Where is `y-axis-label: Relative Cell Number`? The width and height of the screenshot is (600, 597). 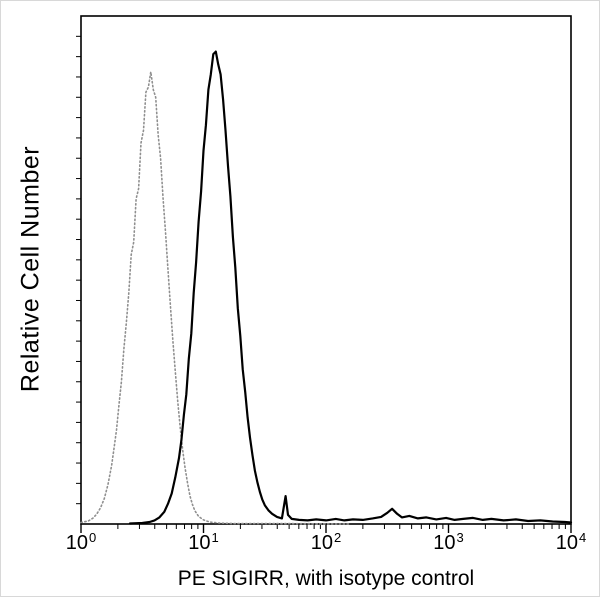
y-axis-label: Relative Cell Number is located at coordinates (30, 269).